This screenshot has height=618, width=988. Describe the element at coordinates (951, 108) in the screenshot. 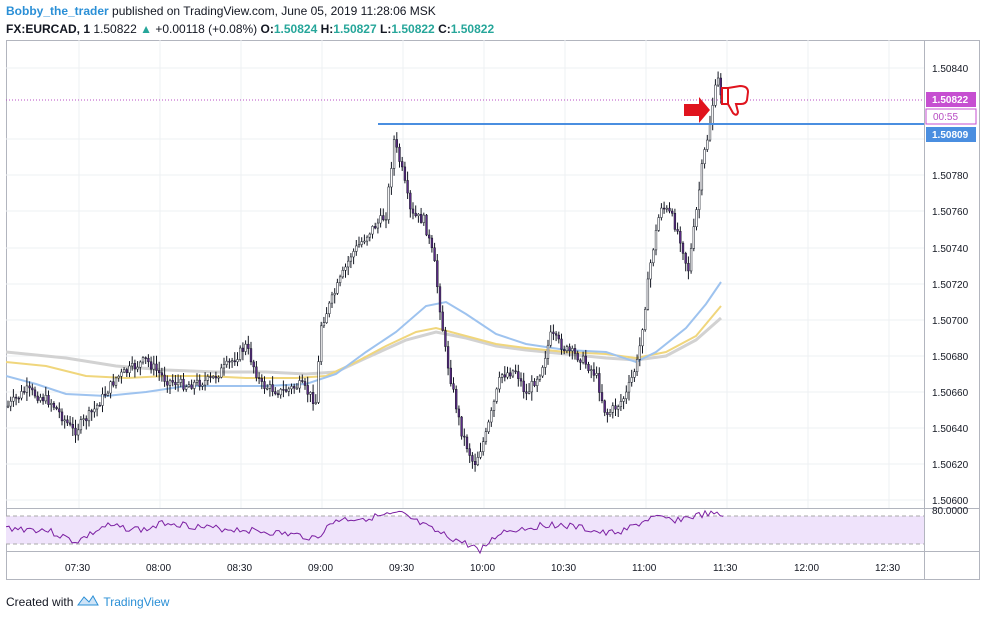

I see `current-price-badge: 1.50822 00:55` at that location.